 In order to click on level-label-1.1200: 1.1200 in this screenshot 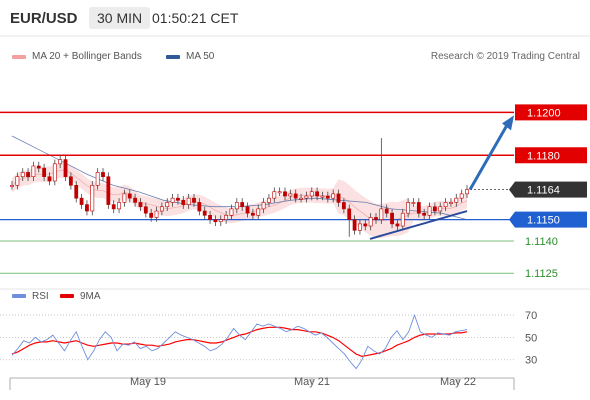, I will do `click(544, 113)`.